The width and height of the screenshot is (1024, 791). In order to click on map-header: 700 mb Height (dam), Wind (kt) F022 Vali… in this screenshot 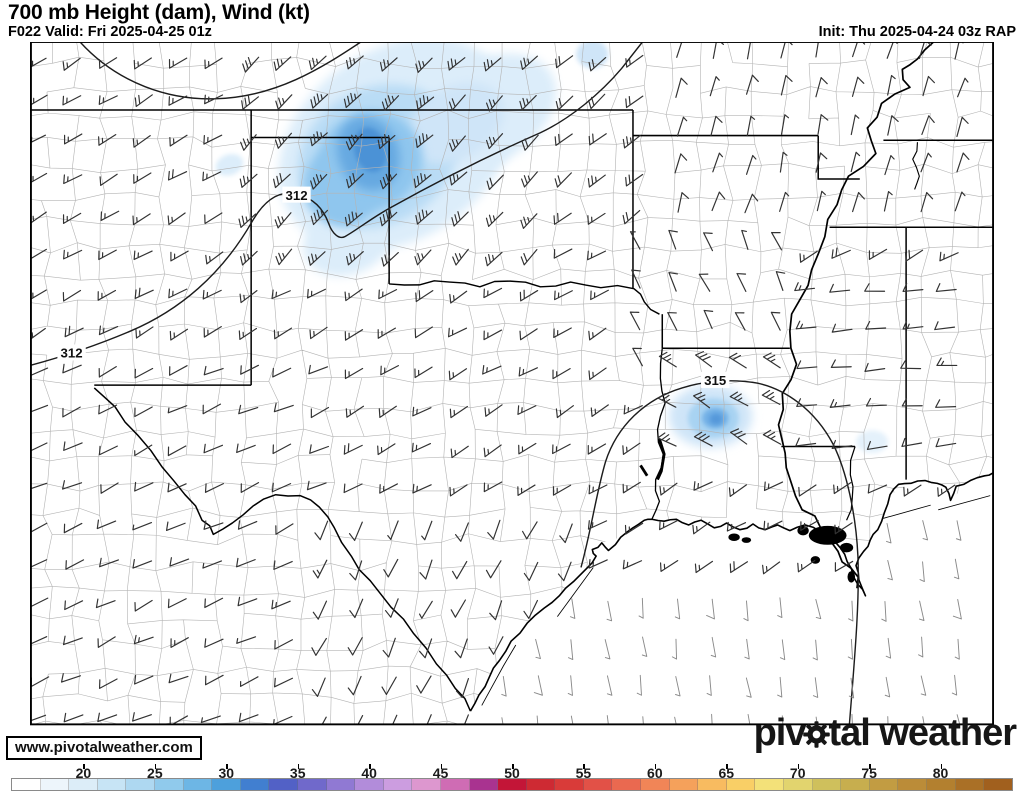, I will do `click(512, 21)`.